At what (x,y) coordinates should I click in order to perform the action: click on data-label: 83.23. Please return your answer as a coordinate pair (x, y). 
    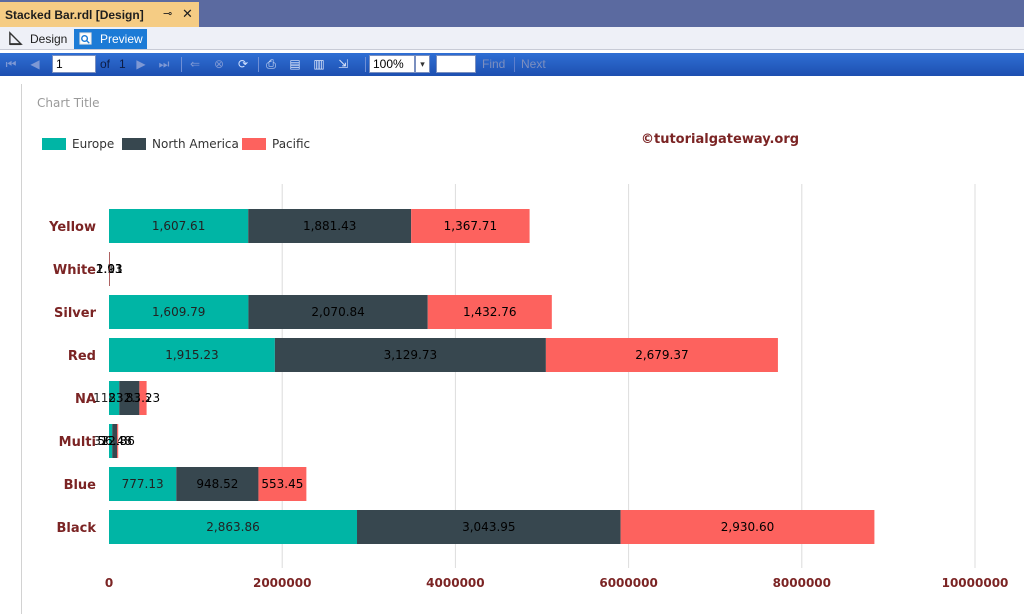
    Looking at the image, I should click on (143, 398).